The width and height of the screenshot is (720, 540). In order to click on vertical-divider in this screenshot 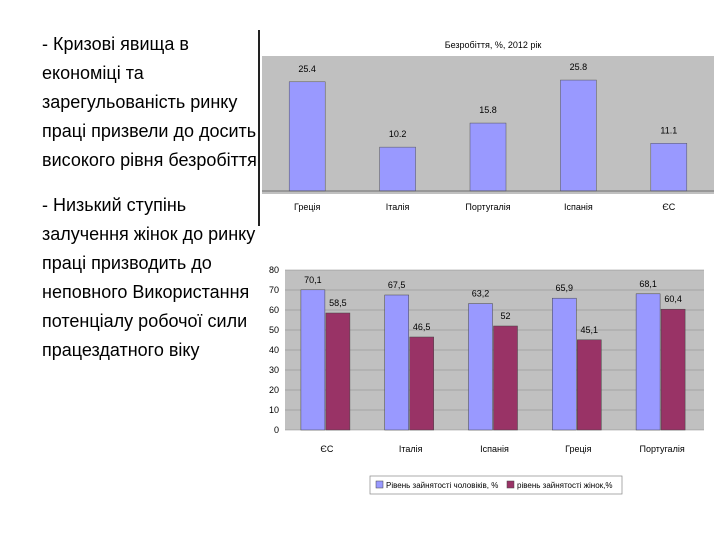, I will do `click(259, 128)`.